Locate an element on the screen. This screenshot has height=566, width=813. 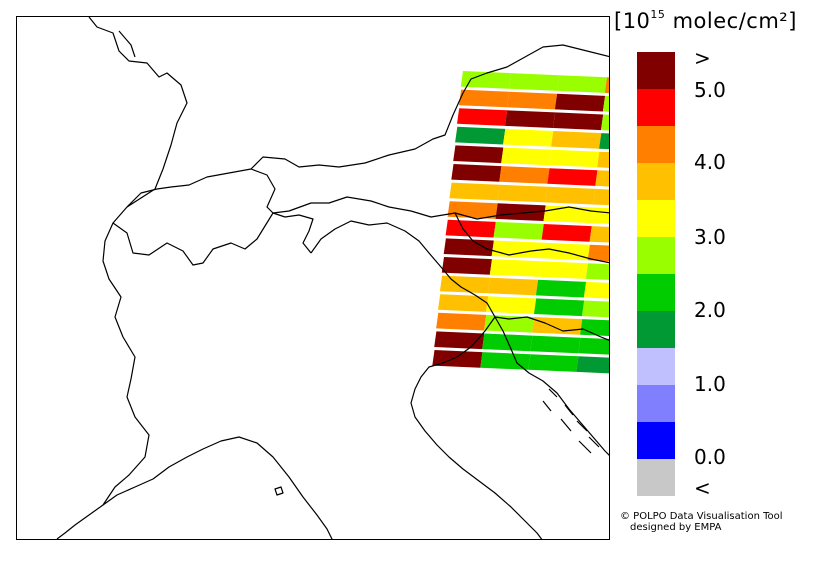
coastline-italy is located at coordinates (476, 427).